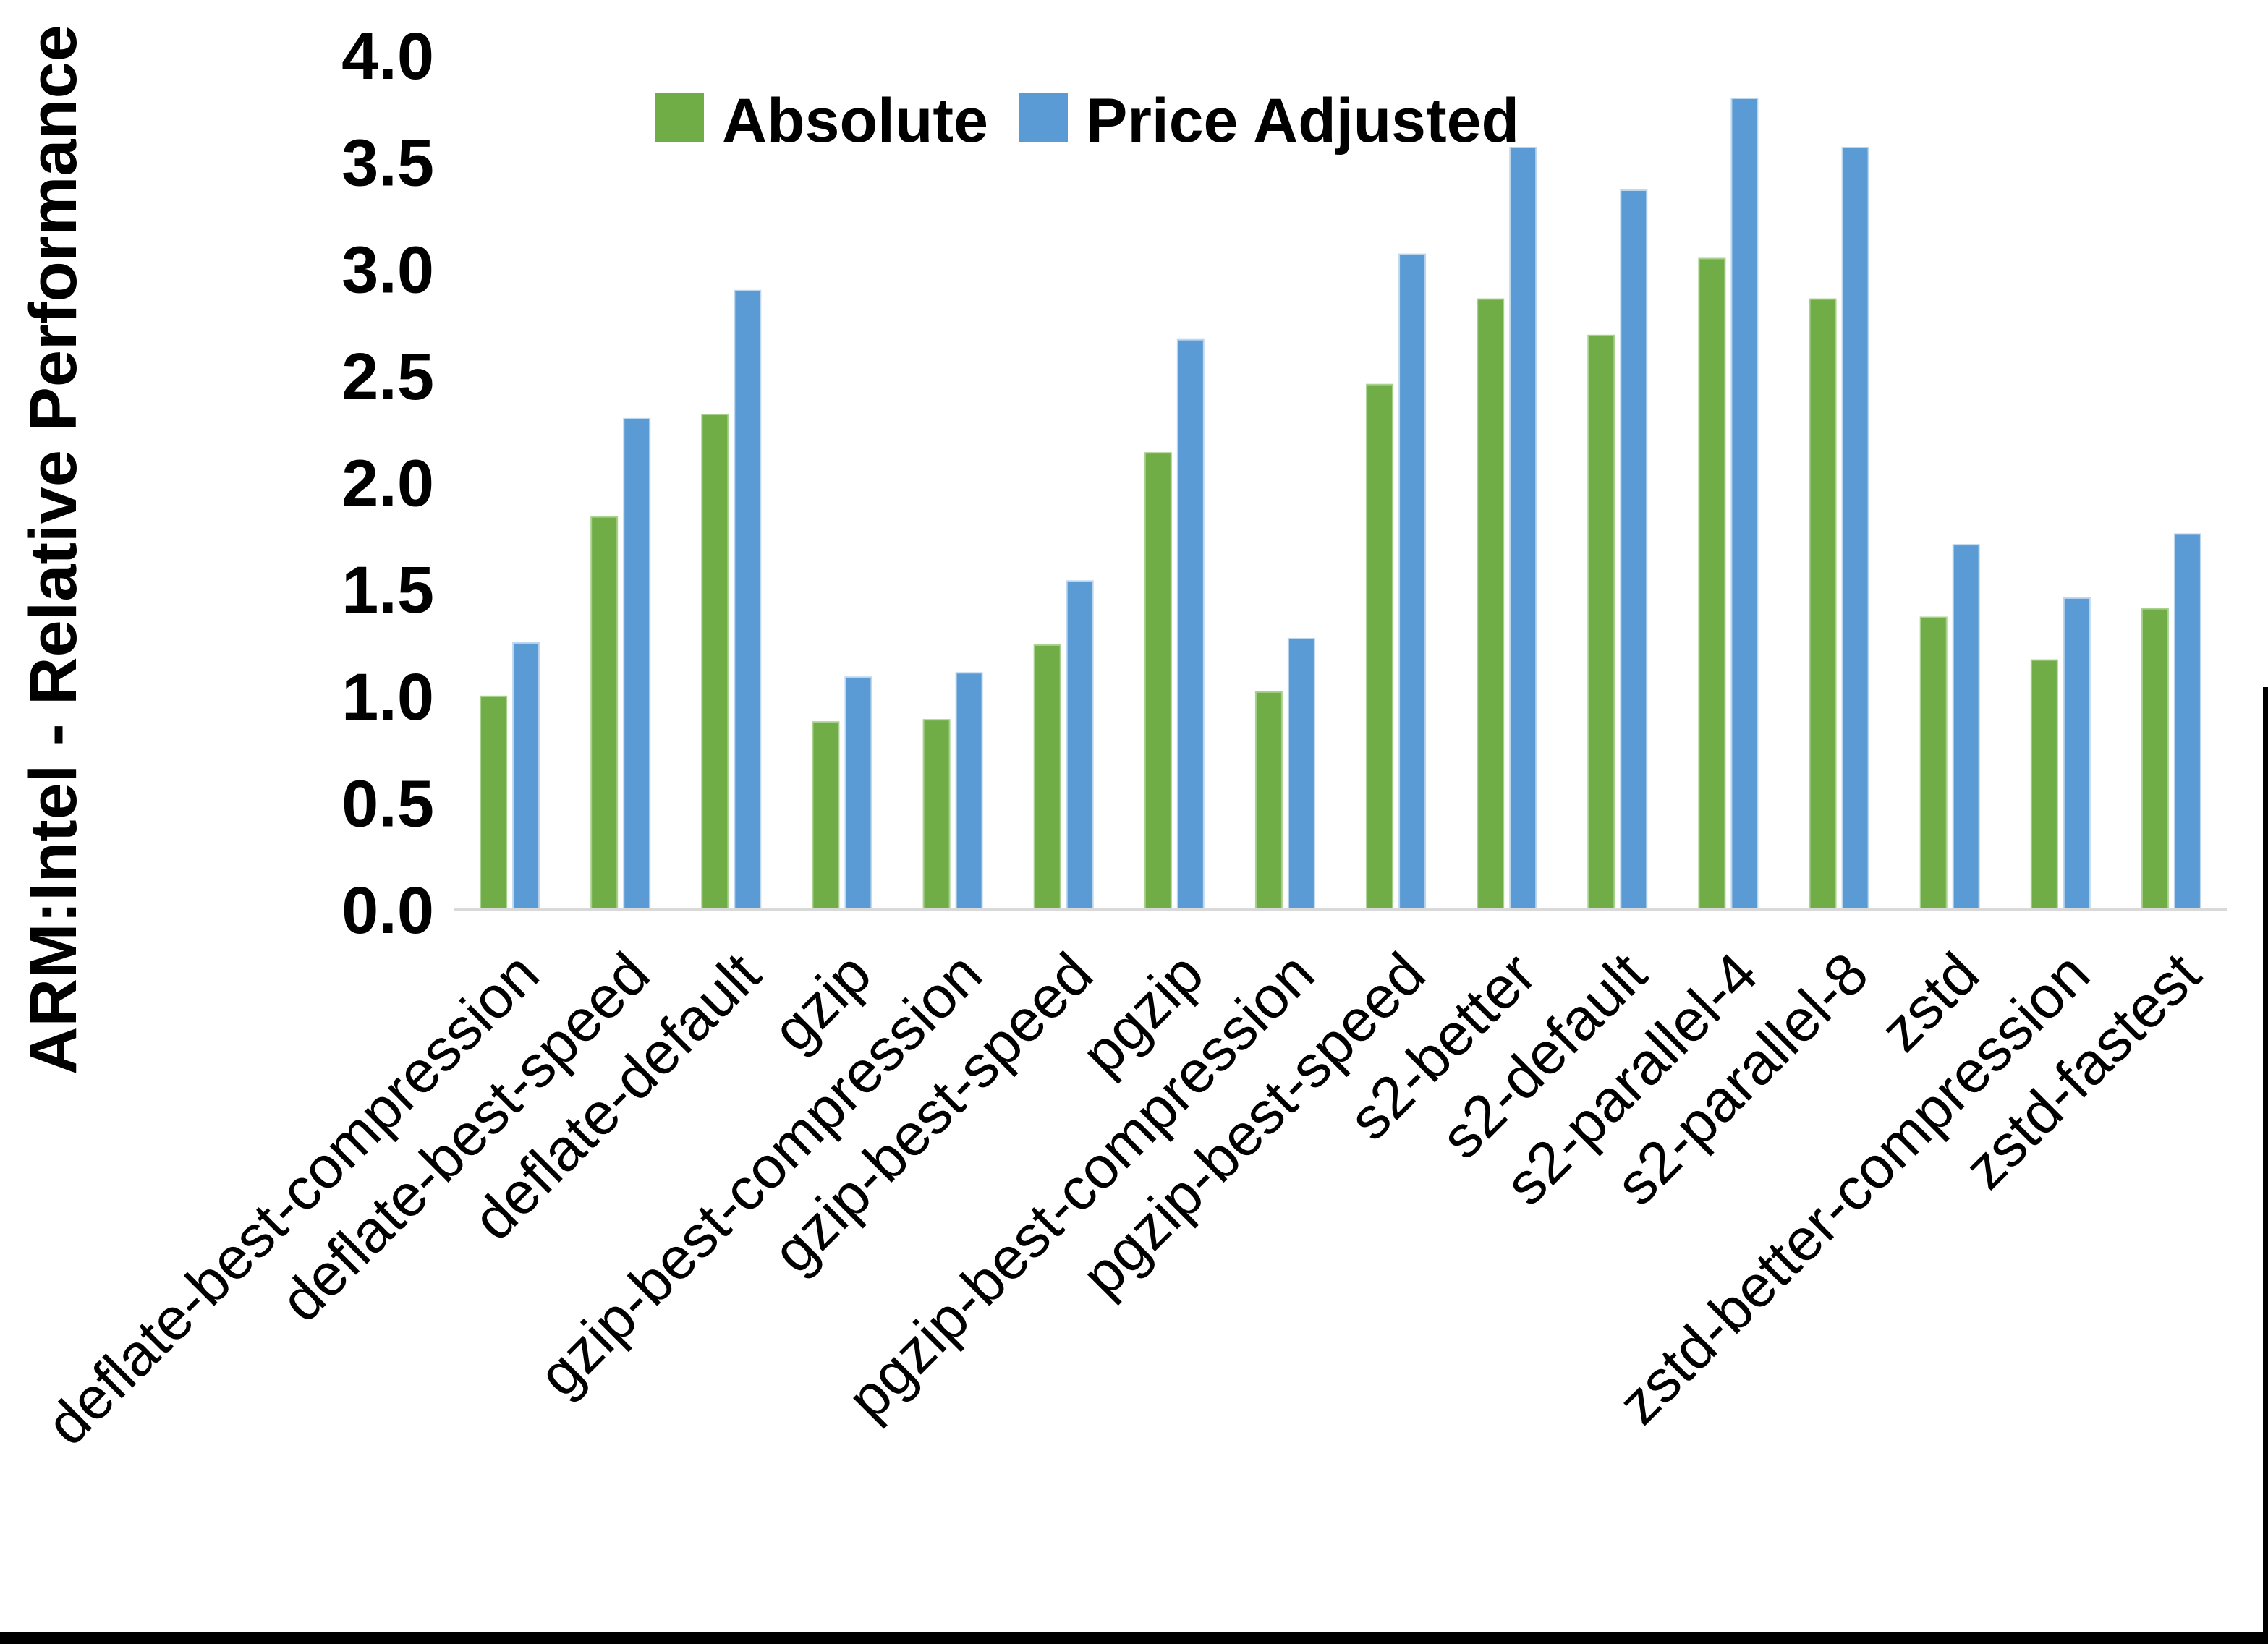 This screenshot has height=1644, width=2268. Describe the element at coordinates (2044, 785) in the screenshot. I see `bar-absolute-zstd-better-compression` at that location.